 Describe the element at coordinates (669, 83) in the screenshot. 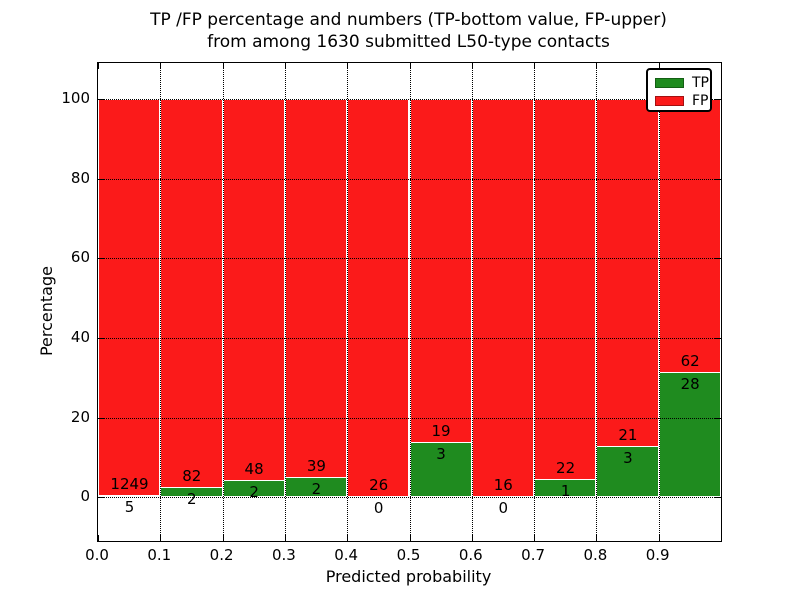

I see `tp-legend-swatch-icon` at that location.